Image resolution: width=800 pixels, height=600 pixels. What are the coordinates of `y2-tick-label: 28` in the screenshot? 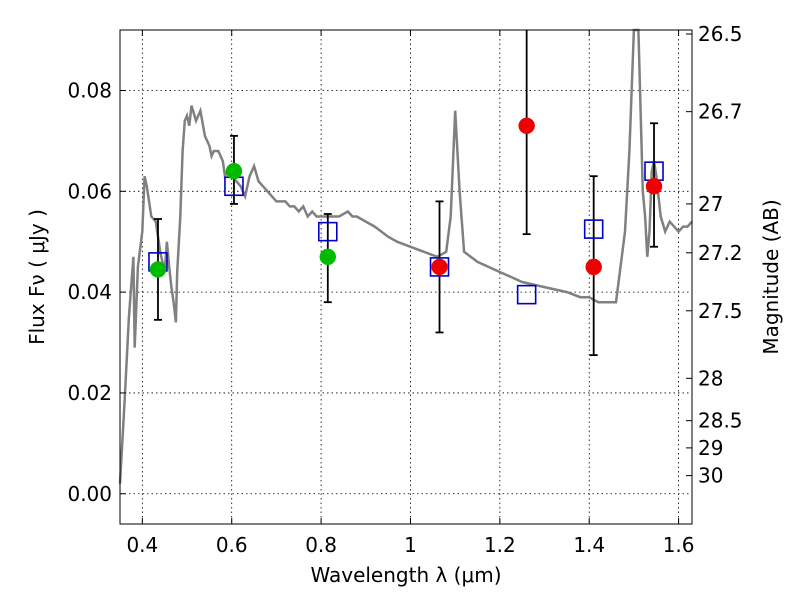 It's located at (710, 378).